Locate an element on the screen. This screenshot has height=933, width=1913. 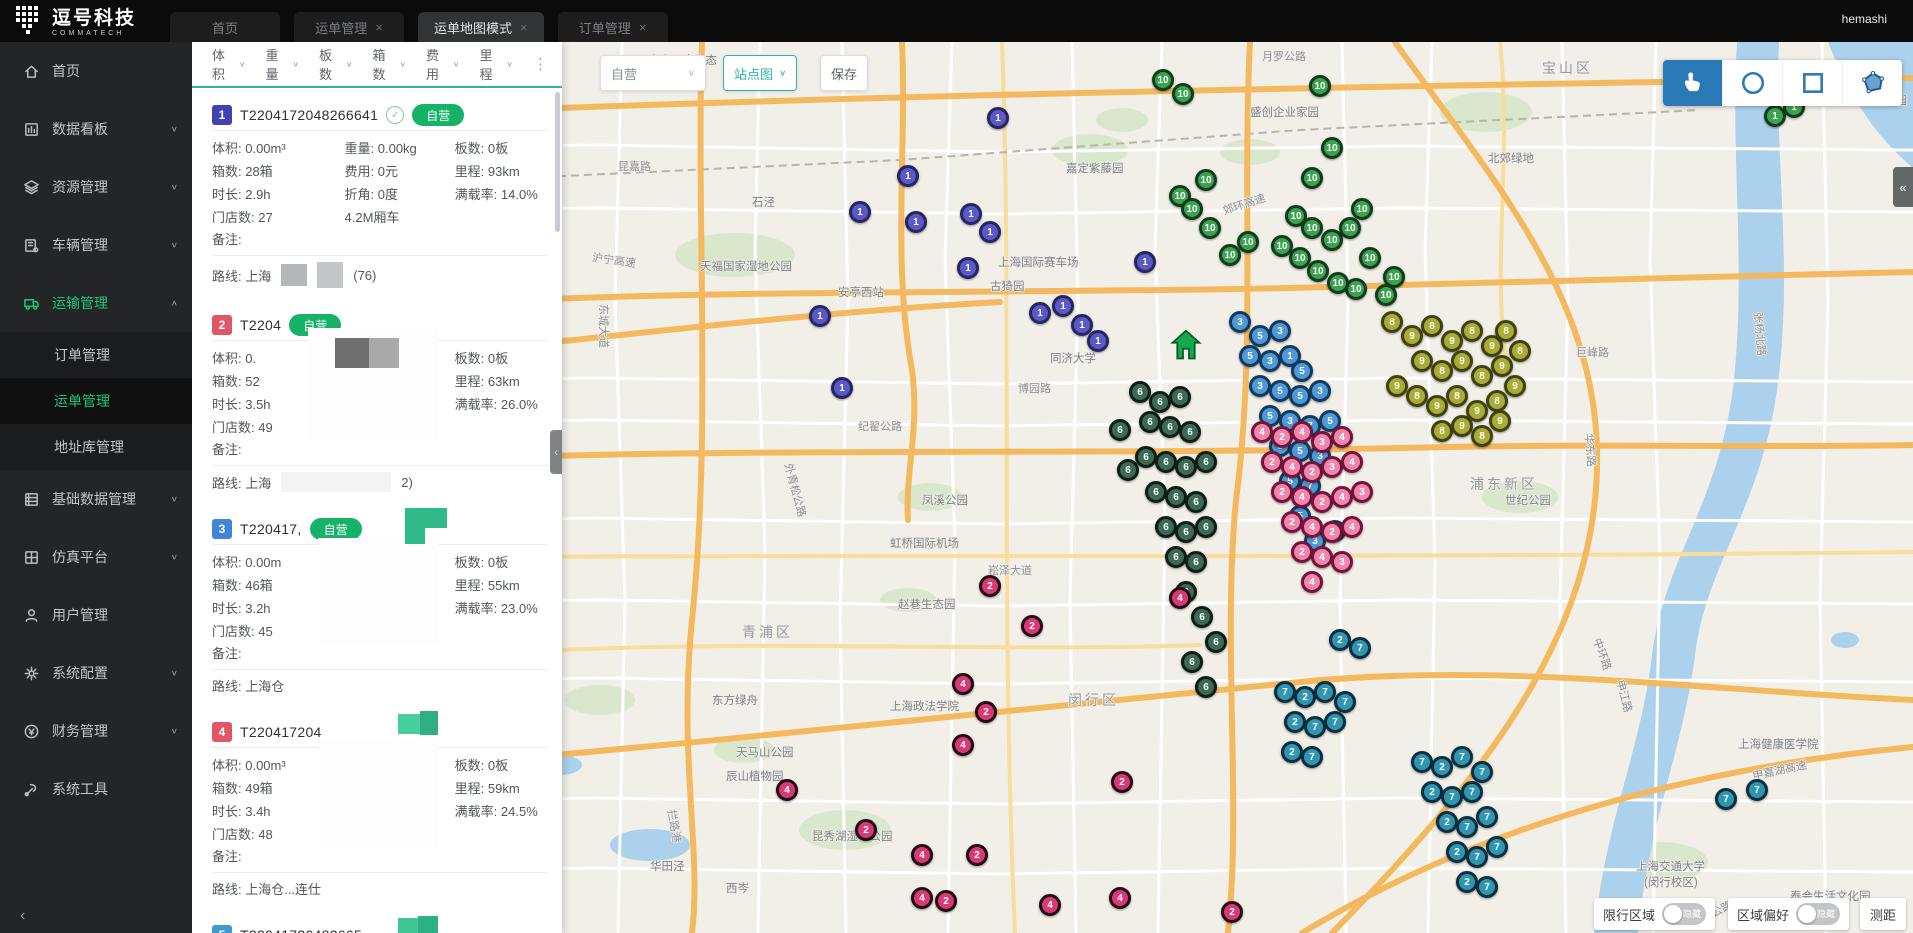
sidebar-item-系统配置: 系统配置 ∨ is located at coordinates (96, 673).